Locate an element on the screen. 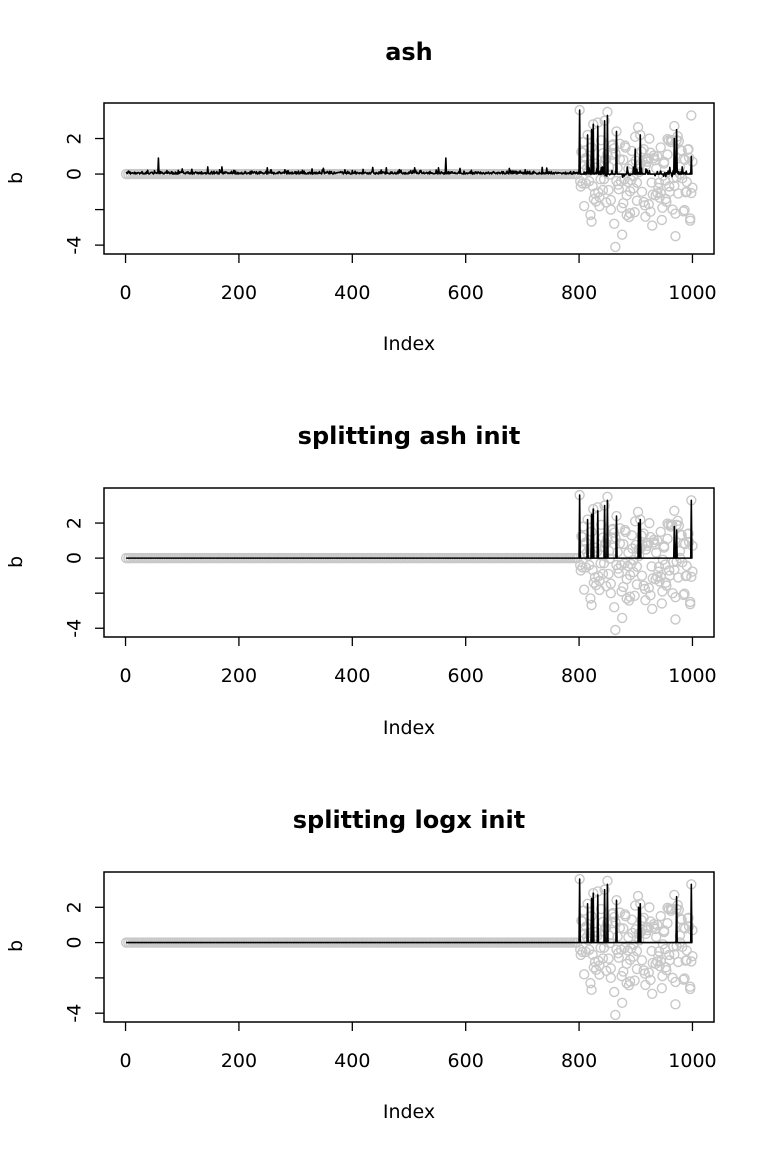 The height and width of the screenshot is (1152, 768). x-tick-label: 200 is located at coordinates (239, 293).